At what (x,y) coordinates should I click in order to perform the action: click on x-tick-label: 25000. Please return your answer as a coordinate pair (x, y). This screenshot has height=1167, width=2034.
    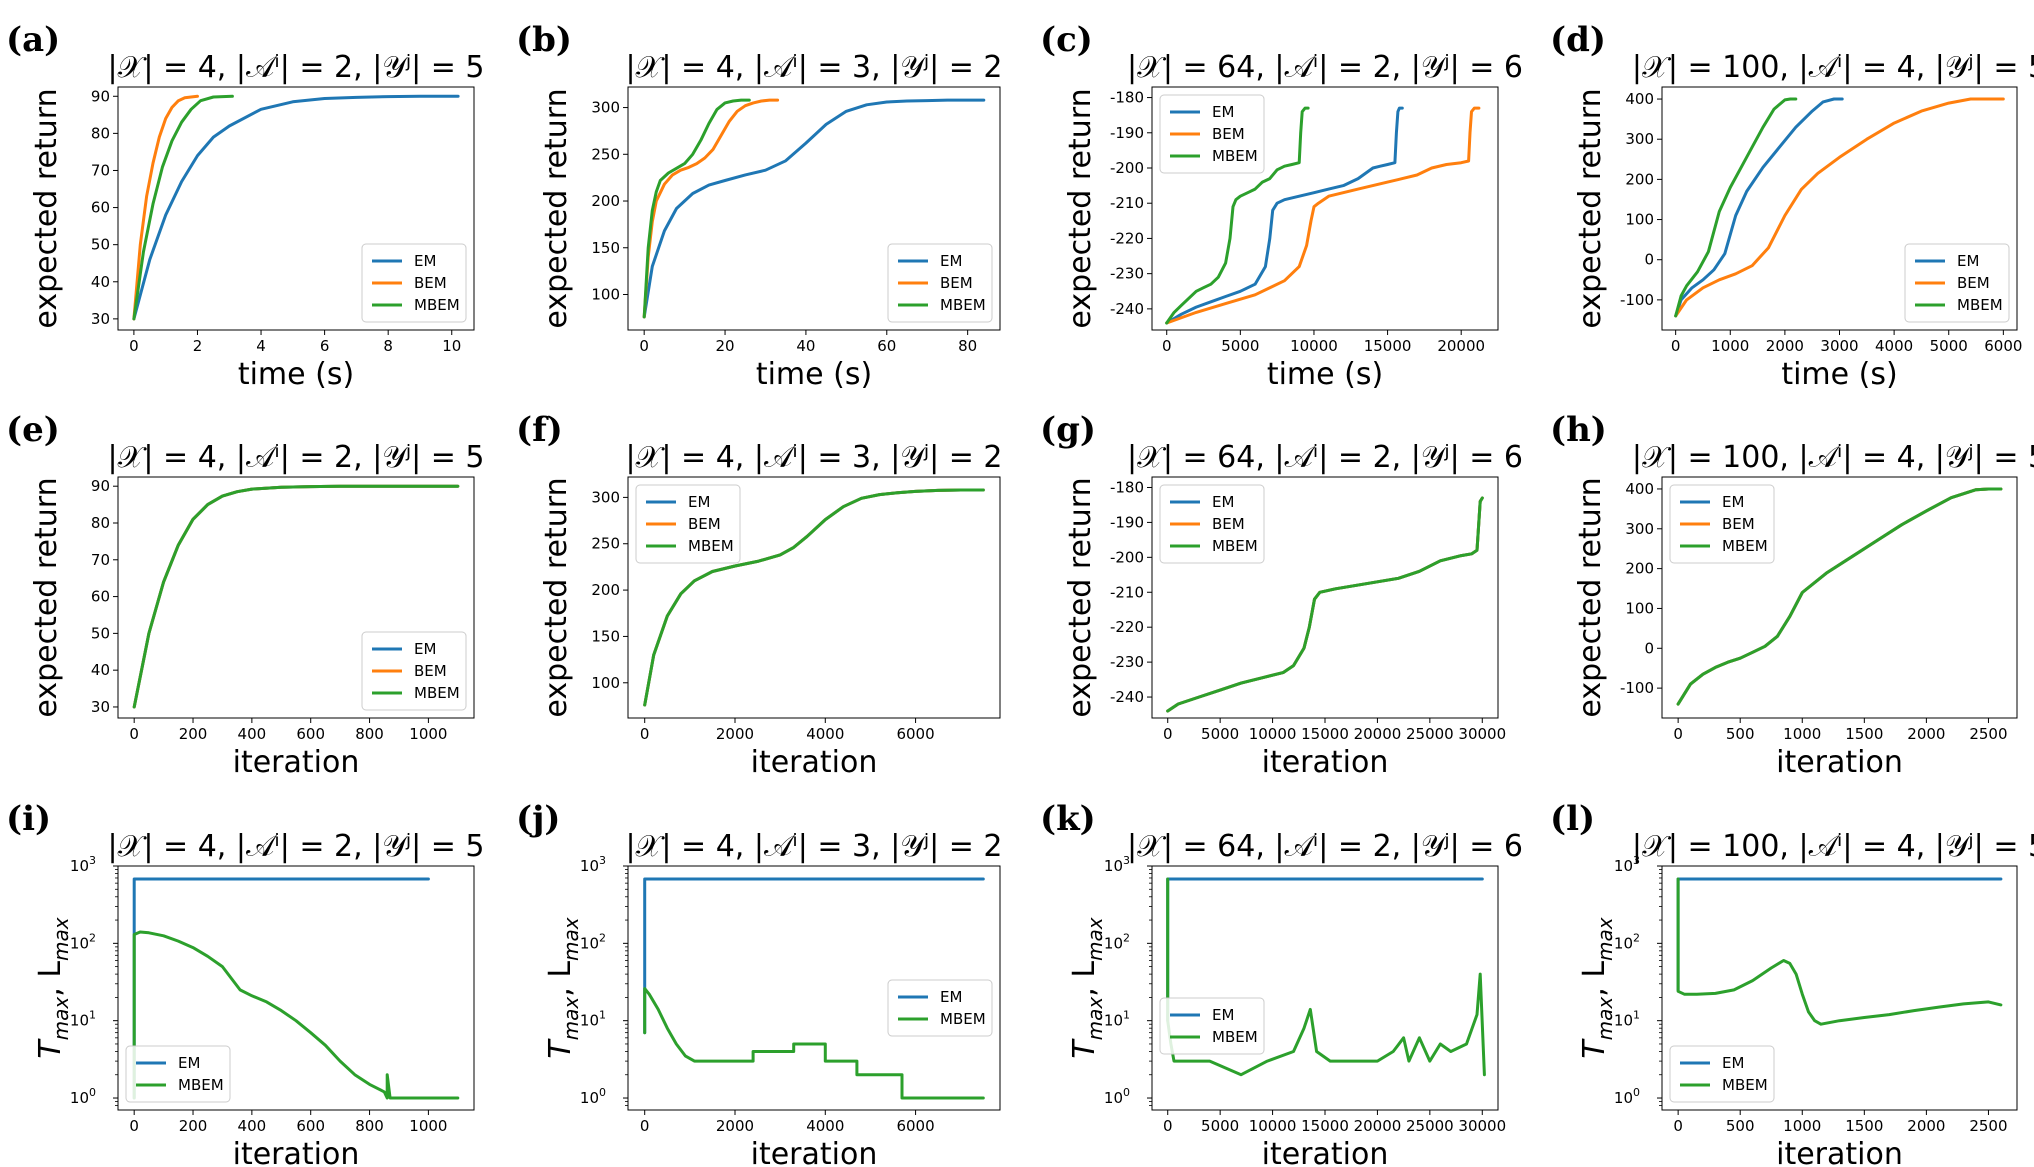
    Looking at the image, I should click on (1430, 1126).